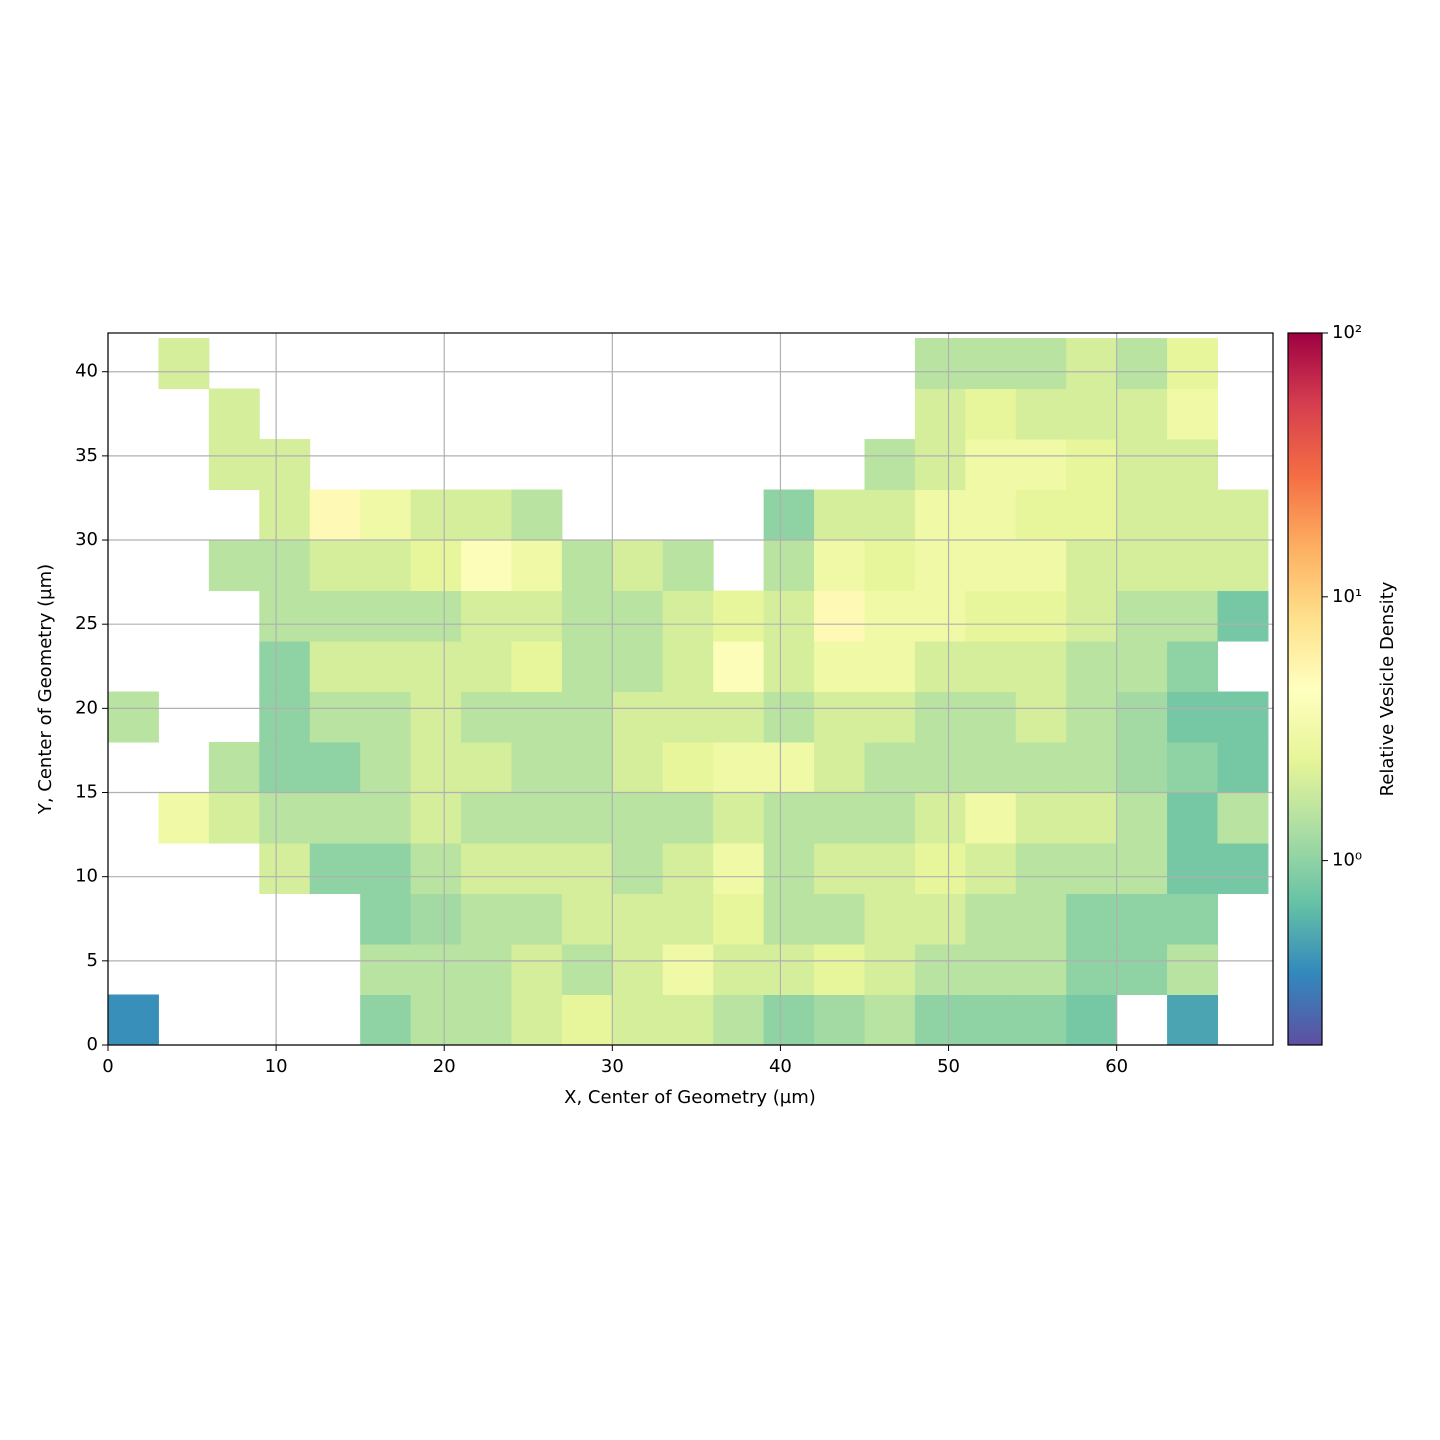 This screenshot has height=1440, width=1440. What do you see at coordinates (107, 1066) in the screenshot?
I see `x-tick-label: 0` at bounding box center [107, 1066].